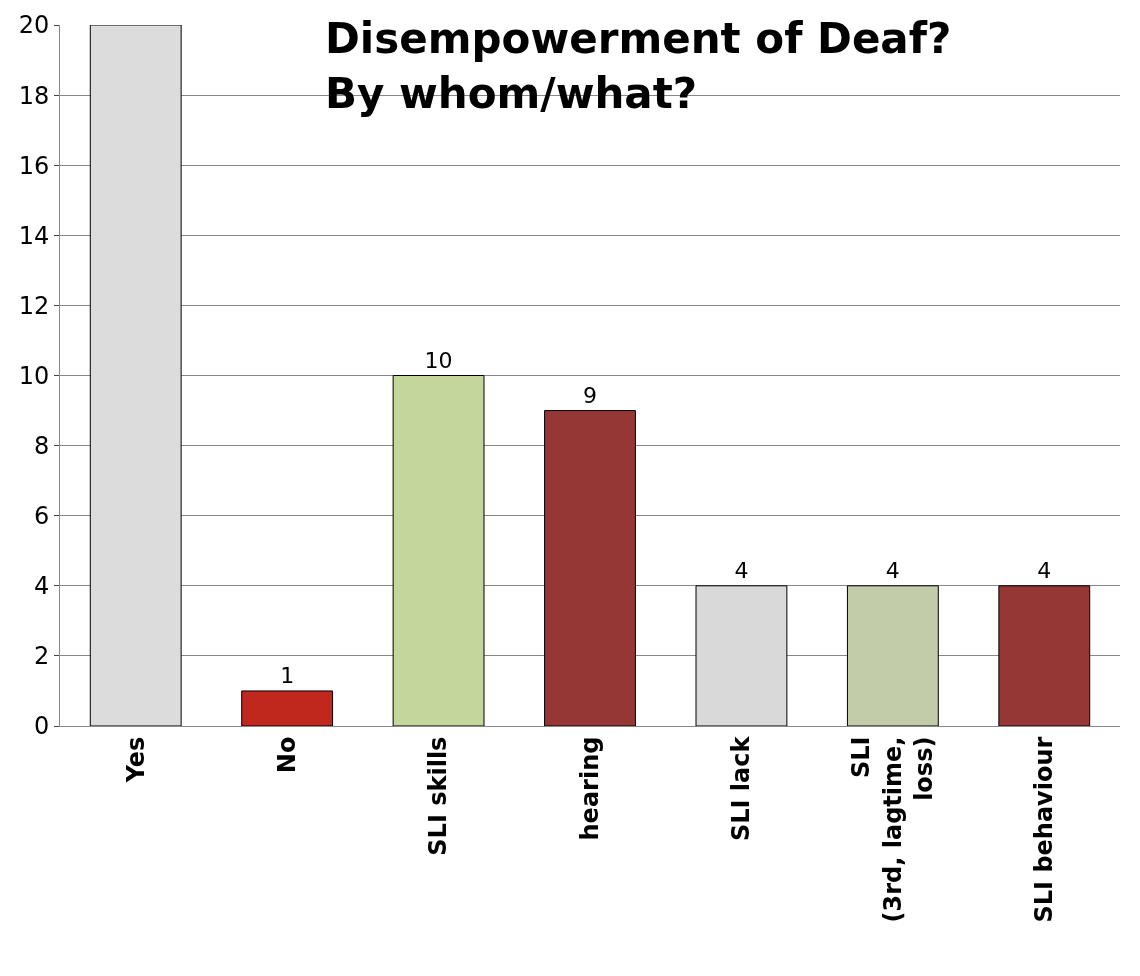  What do you see at coordinates (438, 360) in the screenshot?
I see `data-label: 10` at bounding box center [438, 360].